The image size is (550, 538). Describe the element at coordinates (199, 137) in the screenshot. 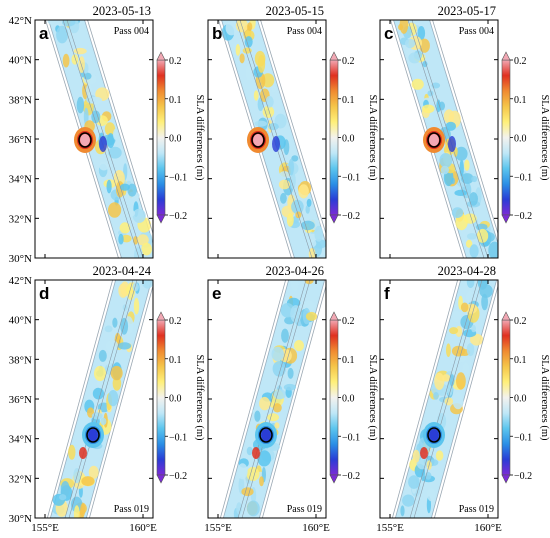

I see `colorbar-label: SLA differences (m)` at that location.